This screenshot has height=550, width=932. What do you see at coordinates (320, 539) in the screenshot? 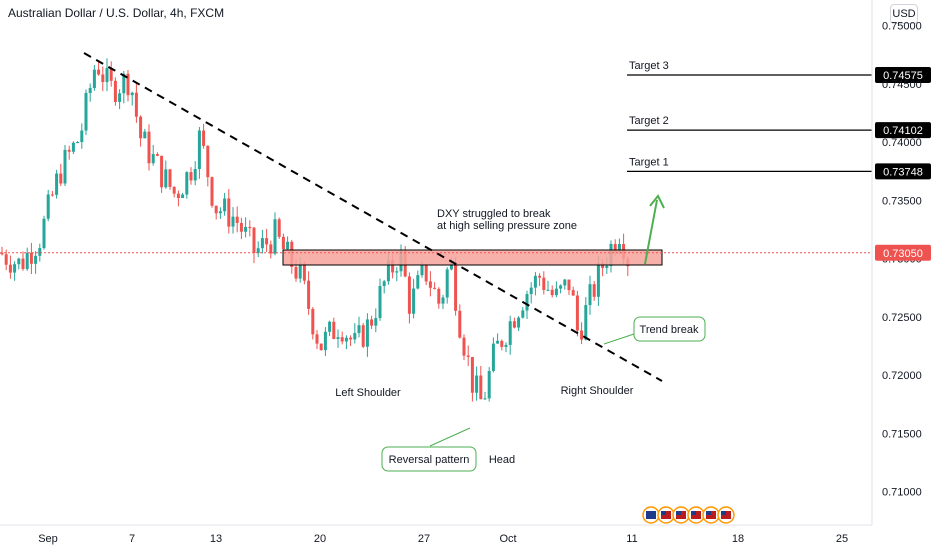
I see `x-tick-label: 20` at bounding box center [320, 539].